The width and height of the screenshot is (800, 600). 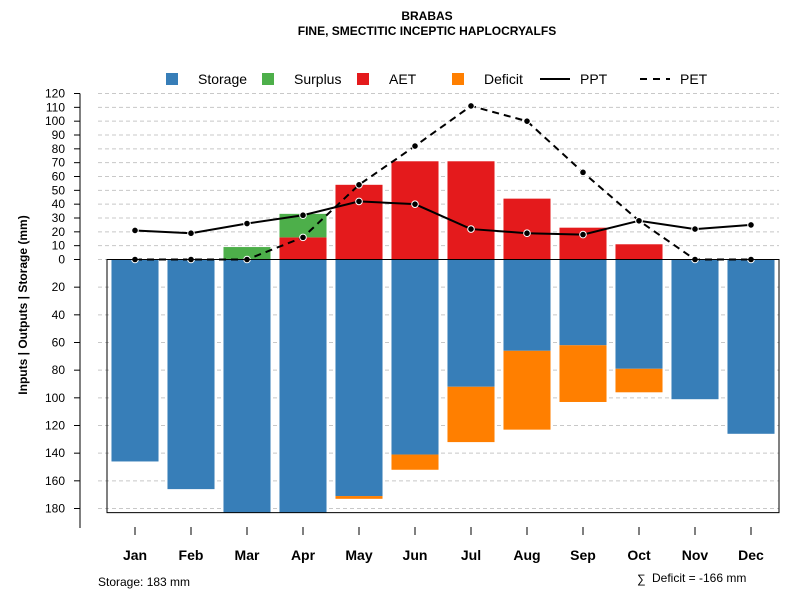 What do you see at coordinates (526, 555) in the screenshot?
I see `month-label: Aug` at bounding box center [526, 555].